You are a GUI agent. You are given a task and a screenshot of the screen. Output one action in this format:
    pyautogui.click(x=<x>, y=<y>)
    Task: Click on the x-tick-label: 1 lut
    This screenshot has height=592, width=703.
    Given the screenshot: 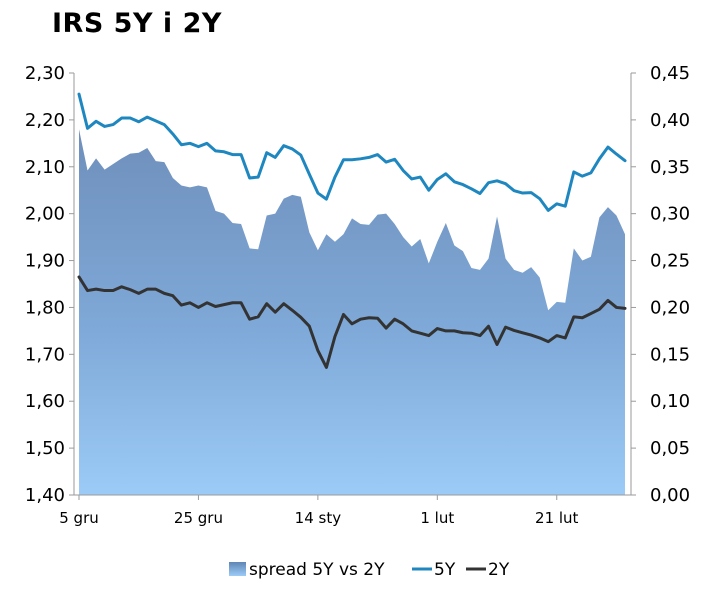 What is the action you would take?
    pyautogui.click(x=437, y=518)
    